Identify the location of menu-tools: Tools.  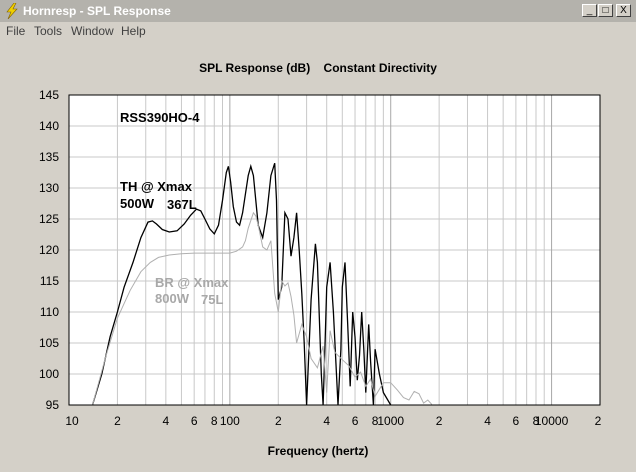
(48, 31).